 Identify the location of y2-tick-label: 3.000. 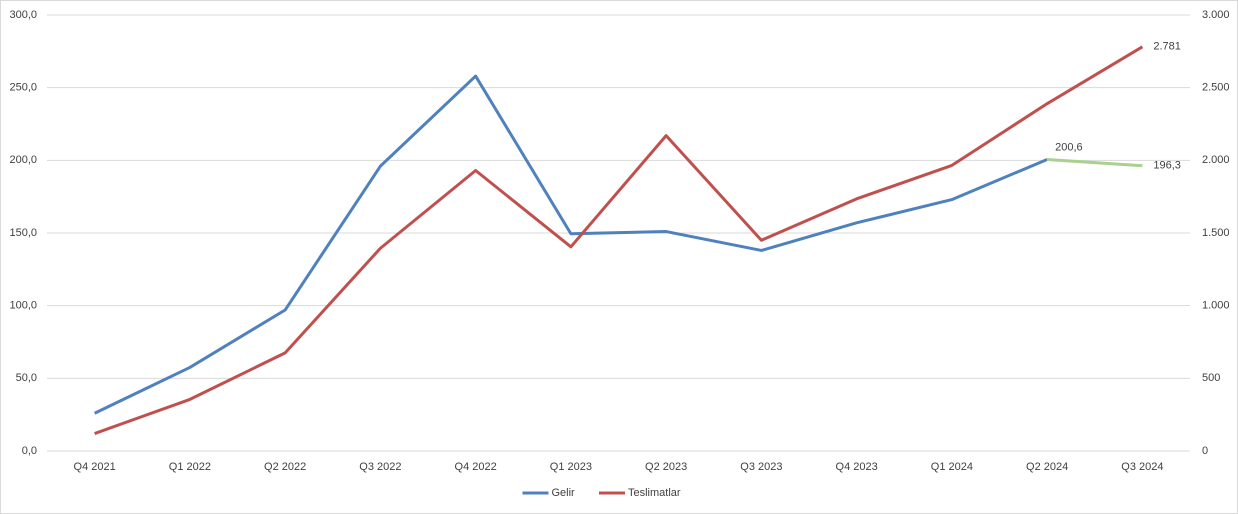
(1216, 15).